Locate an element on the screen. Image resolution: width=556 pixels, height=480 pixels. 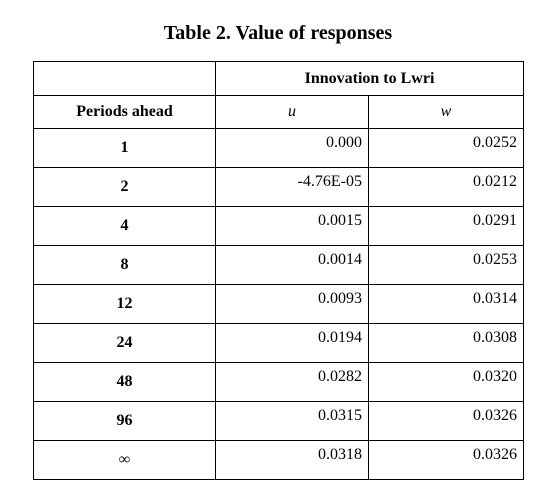
period-cell: 48 is located at coordinates (124, 382).